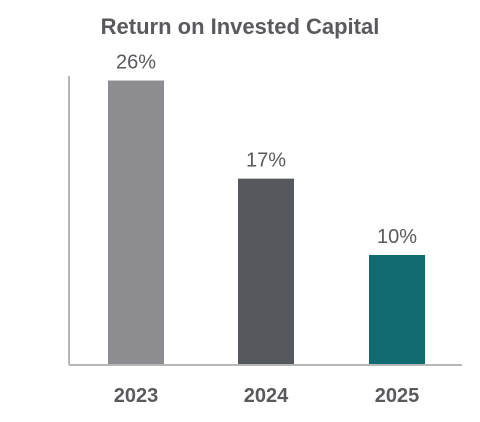  Describe the element at coordinates (266, 396) in the screenshot. I see `x-tick-label-2024: 2024` at that location.